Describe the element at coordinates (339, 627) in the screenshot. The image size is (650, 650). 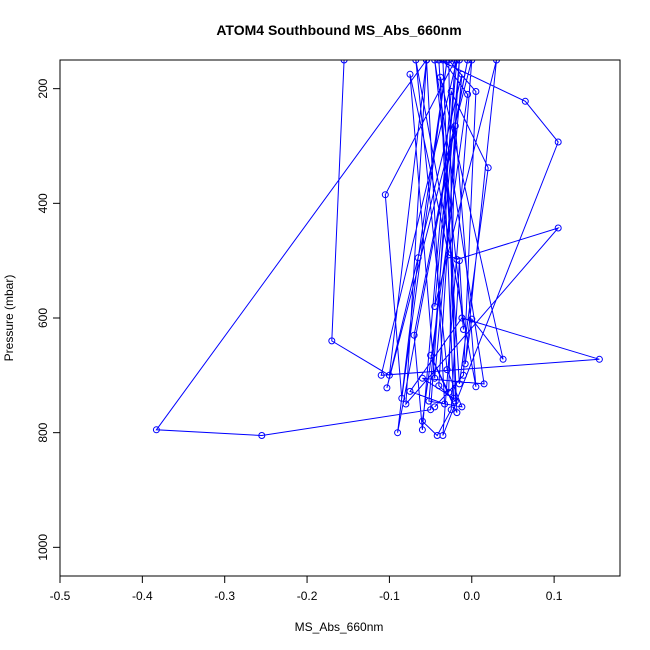
I see `x-axis-label: MS_Abs_660nm` at that location.